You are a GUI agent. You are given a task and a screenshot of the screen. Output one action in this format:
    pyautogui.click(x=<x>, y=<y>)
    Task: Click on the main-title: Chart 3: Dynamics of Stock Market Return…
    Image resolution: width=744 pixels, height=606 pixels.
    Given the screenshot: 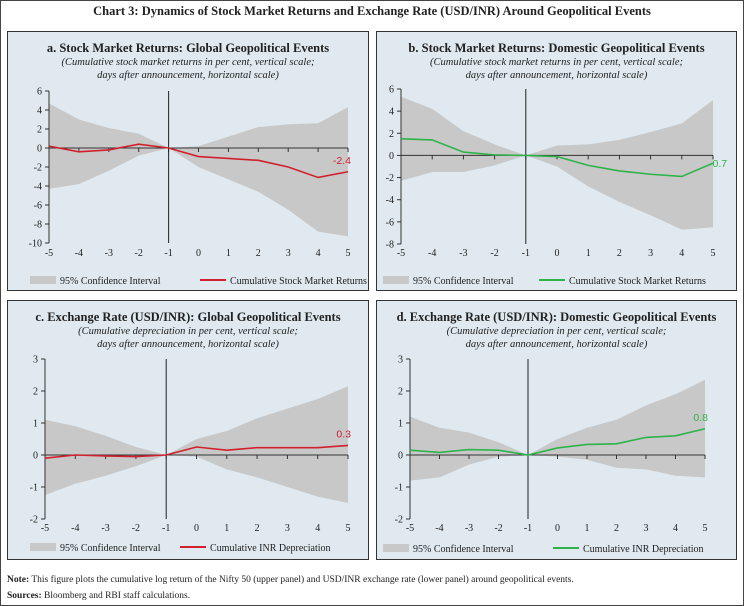 What is the action you would take?
    pyautogui.click(x=372, y=11)
    